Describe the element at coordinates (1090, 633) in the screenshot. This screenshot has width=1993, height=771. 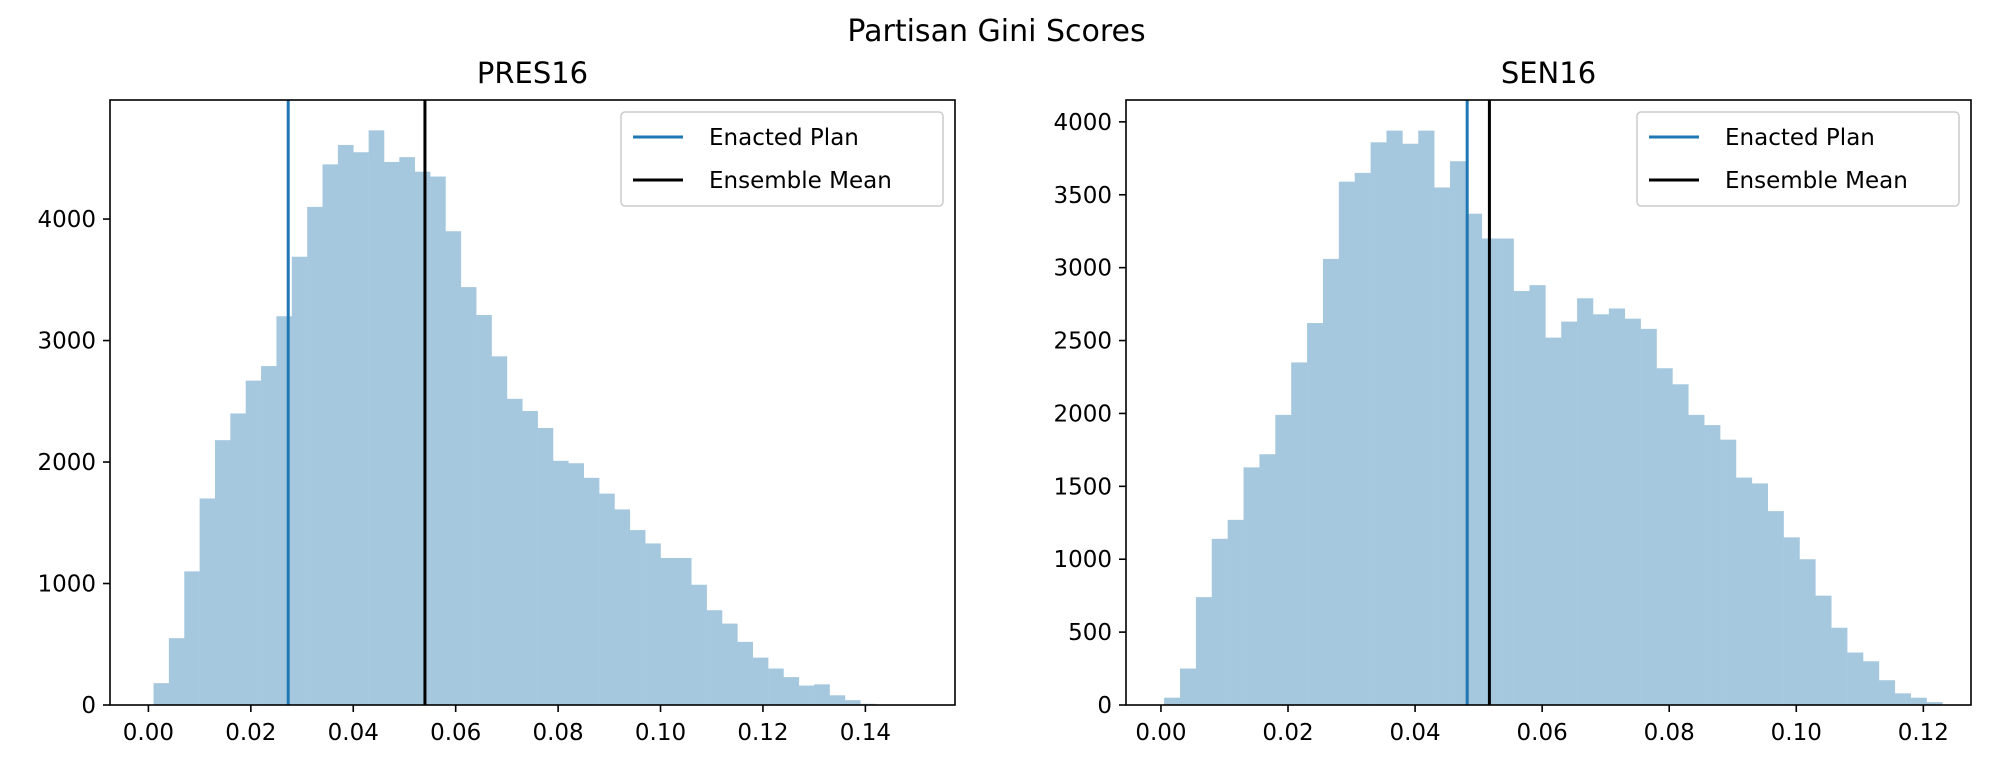
I see `y-tick-label: 500` at that location.